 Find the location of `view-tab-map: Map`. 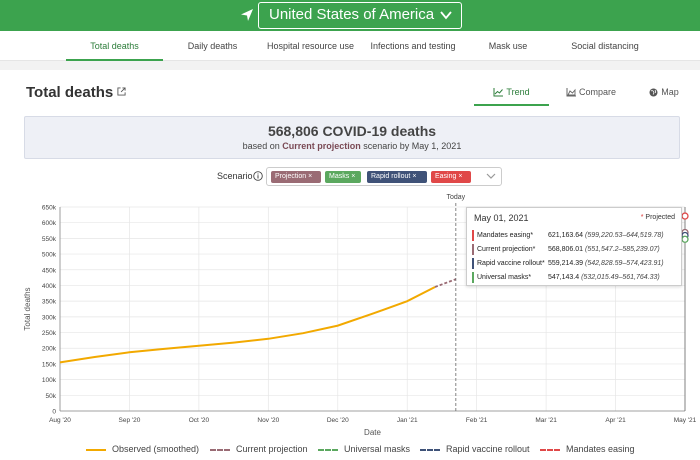

view-tab-map: Map is located at coordinates (664, 93).